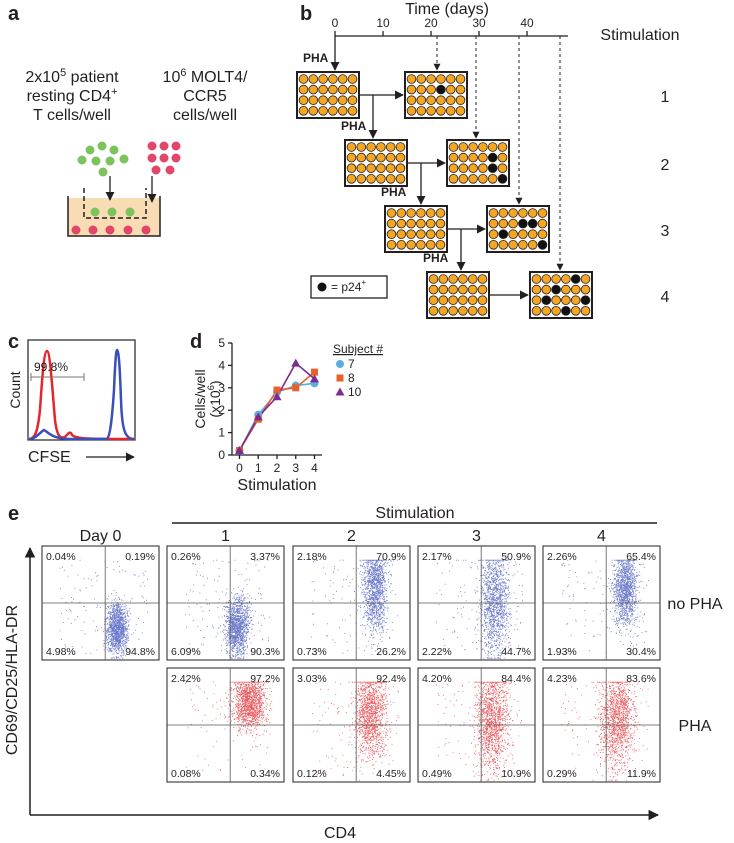  I want to click on column-header: 2, so click(351, 536).